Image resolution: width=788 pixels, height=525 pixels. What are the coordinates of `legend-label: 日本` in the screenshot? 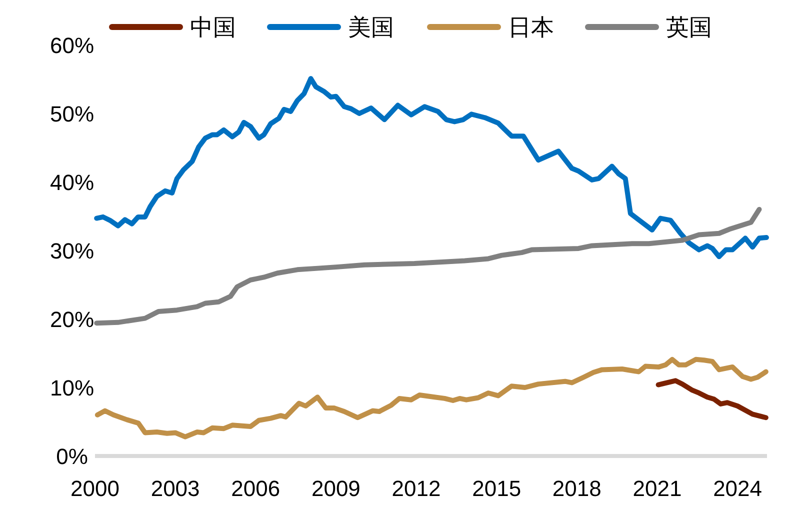 It's located at (531, 27).